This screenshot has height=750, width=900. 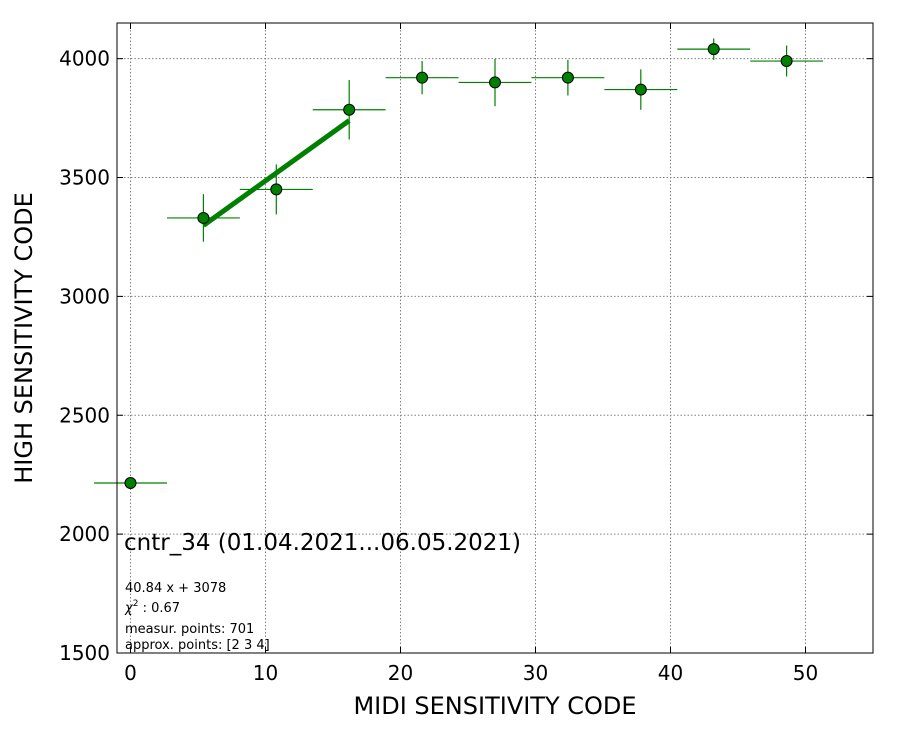 I want to click on annotation-title: cntr_34 (01.04.2021...06.05.2021), so click(x=322, y=543).